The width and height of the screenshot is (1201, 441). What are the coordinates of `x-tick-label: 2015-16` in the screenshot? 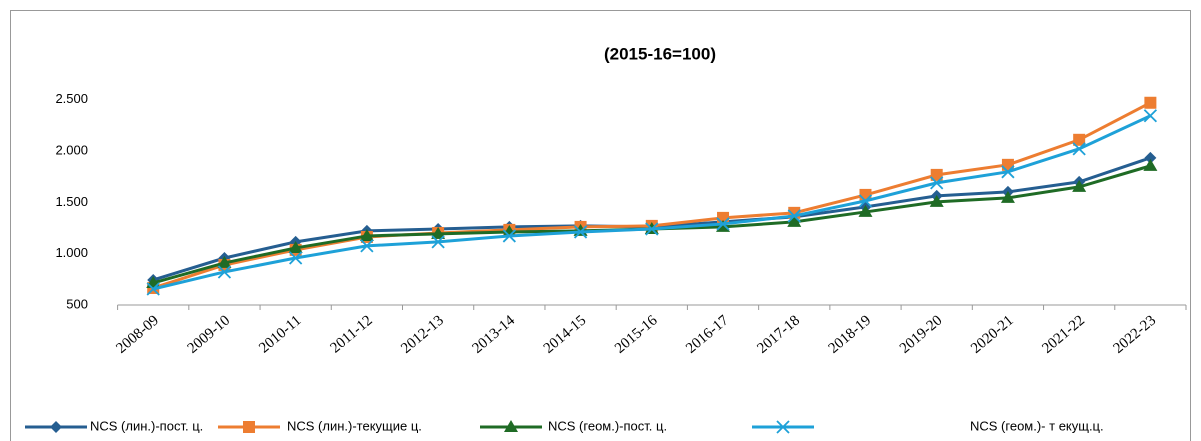 It's located at (636, 334).